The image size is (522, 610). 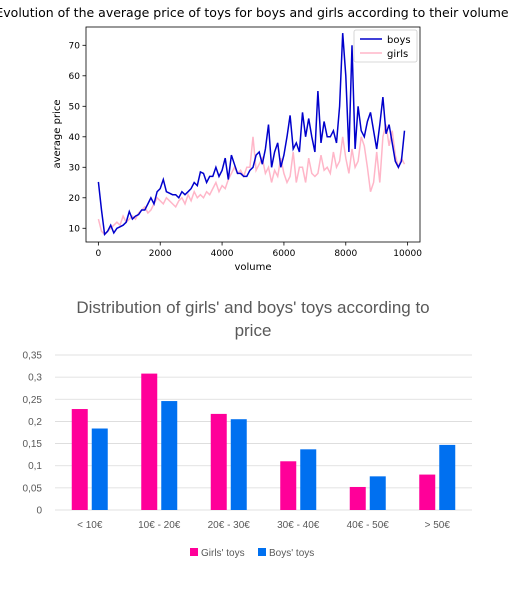 I want to click on bar-legend: Girls' toys Boys' toys, so click(x=252, y=553).